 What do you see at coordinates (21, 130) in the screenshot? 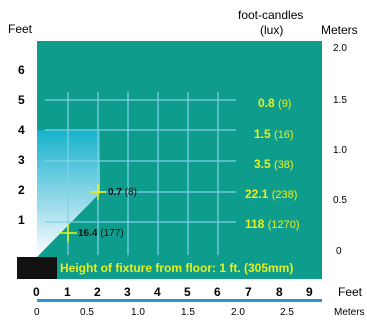
I see `left-tick-label: 4` at bounding box center [21, 130].